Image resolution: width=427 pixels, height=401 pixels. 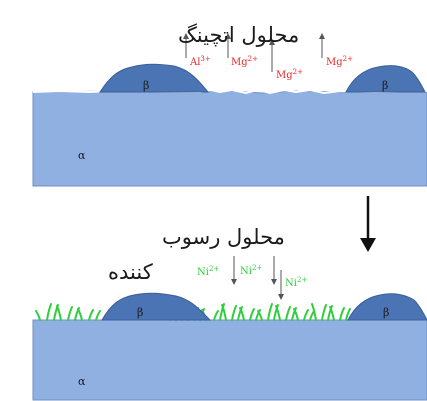 I want to click on bottom-ion-1: Ni2+, so click(x=208, y=271).